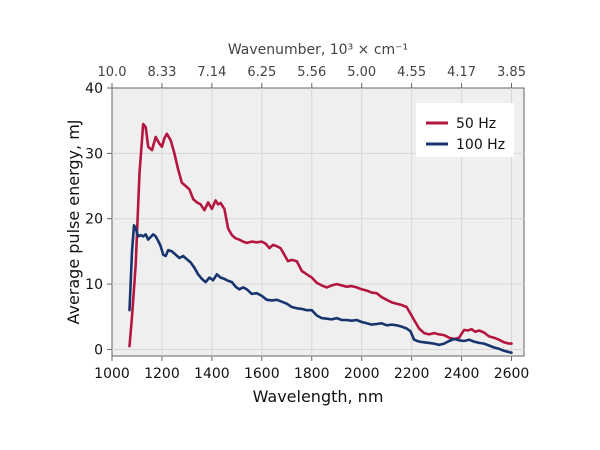 Image resolution: width=600 pixels, height=450 pixels. Describe the element at coordinates (211, 72) in the screenshot. I see `top-tick-label: 7.14` at that location.